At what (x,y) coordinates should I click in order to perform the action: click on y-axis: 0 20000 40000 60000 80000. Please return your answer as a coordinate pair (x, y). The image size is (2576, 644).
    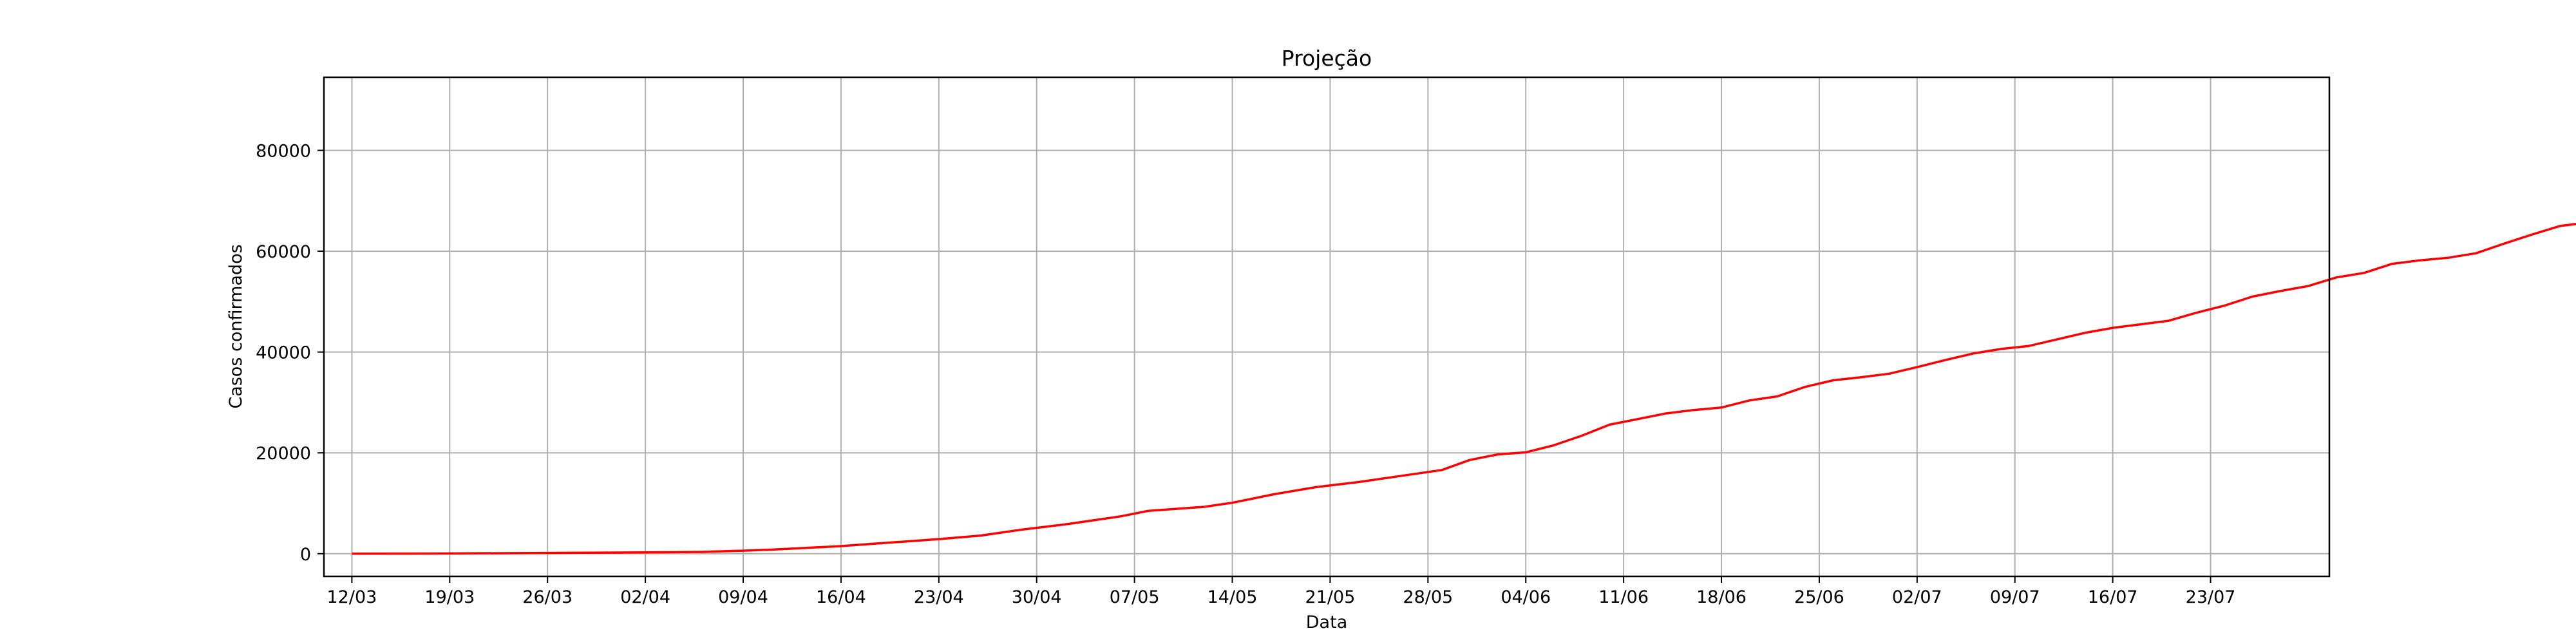
    Looking at the image, I should click on (290, 353).